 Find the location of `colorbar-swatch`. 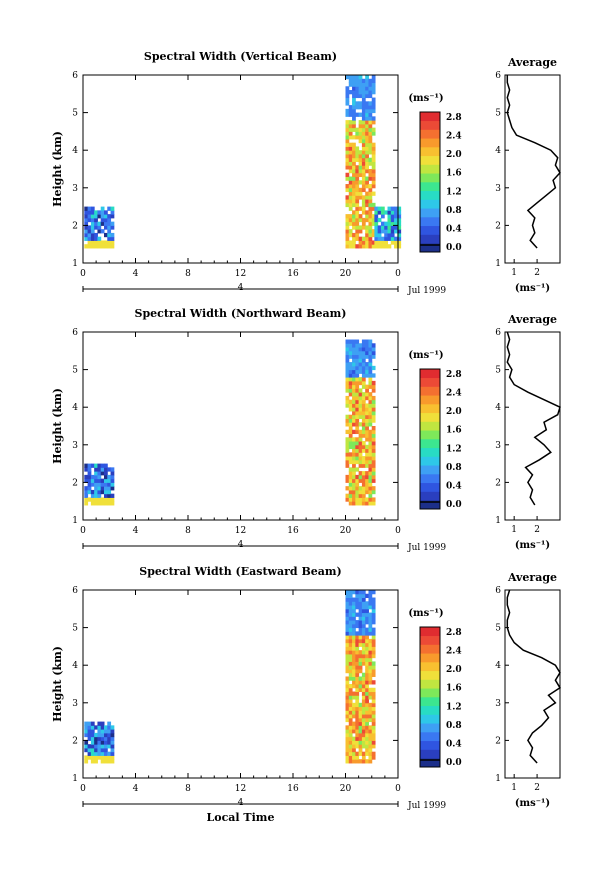

colorbar-swatch is located at coordinates (430, 204).